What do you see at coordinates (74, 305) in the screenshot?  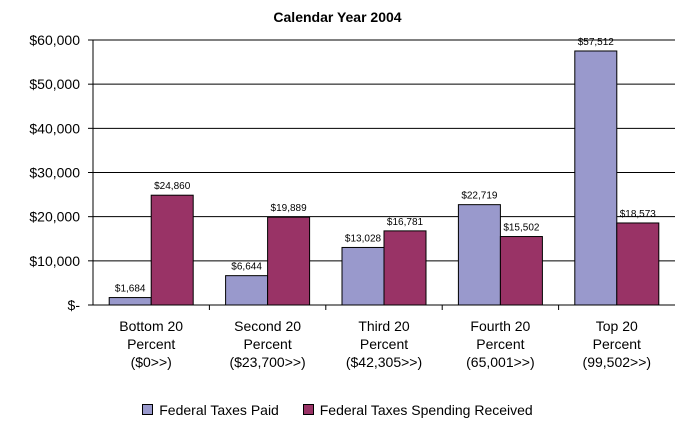 I see `y-tick-label: $-` at bounding box center [74, 305].